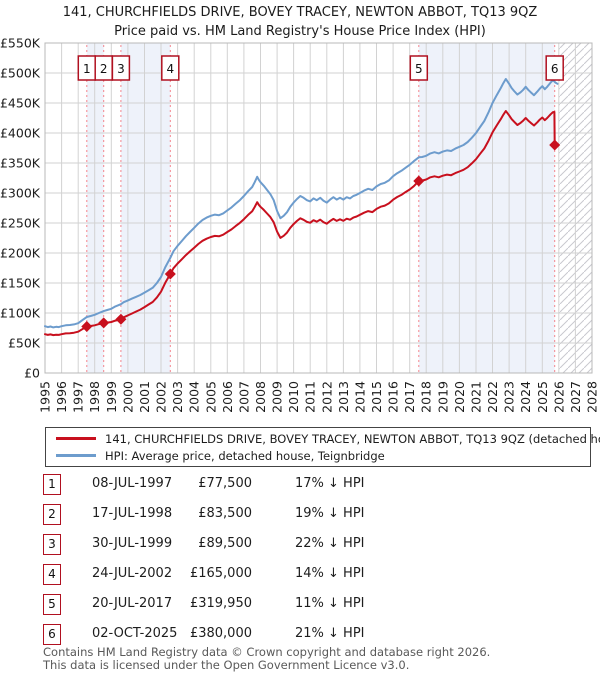 This screenshot has width=600, height=680. I want to click on row-marker: 2, so click(52, 514).